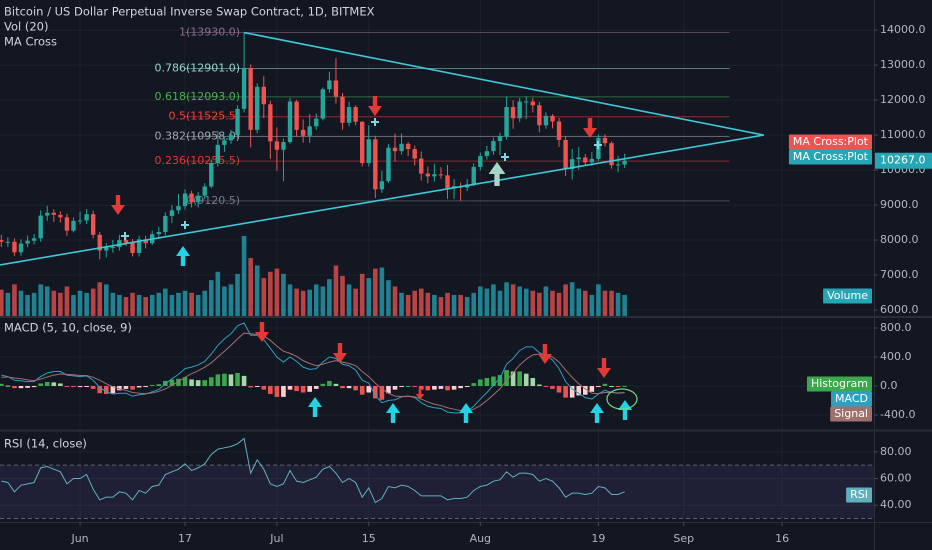  I want to click on y-tick-label: 7000.0, so click(899, 274).